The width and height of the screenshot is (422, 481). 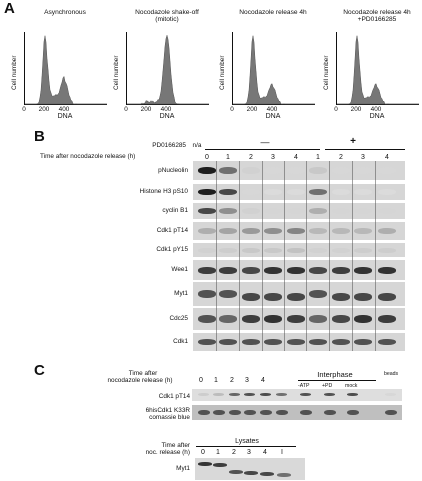 I want to click on c-pt14-blot, so click(x=297, y=395).